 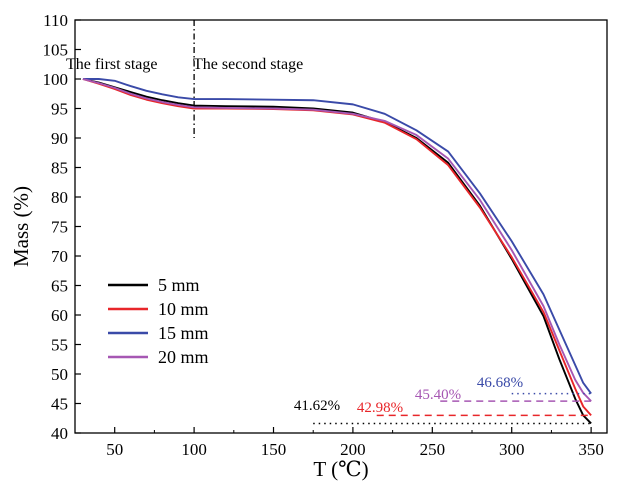 What do you see at coordinates (380, 408) in the screenshot?
I see `residual-label: 42.98%` at bounding box center [380, 408].